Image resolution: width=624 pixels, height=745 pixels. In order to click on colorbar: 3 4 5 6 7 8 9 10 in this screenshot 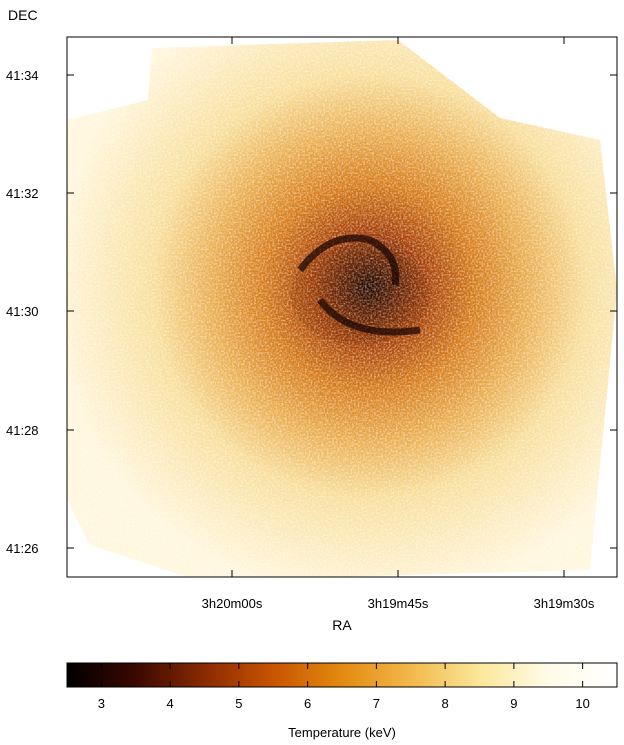, I will do `click(342, 686)`.